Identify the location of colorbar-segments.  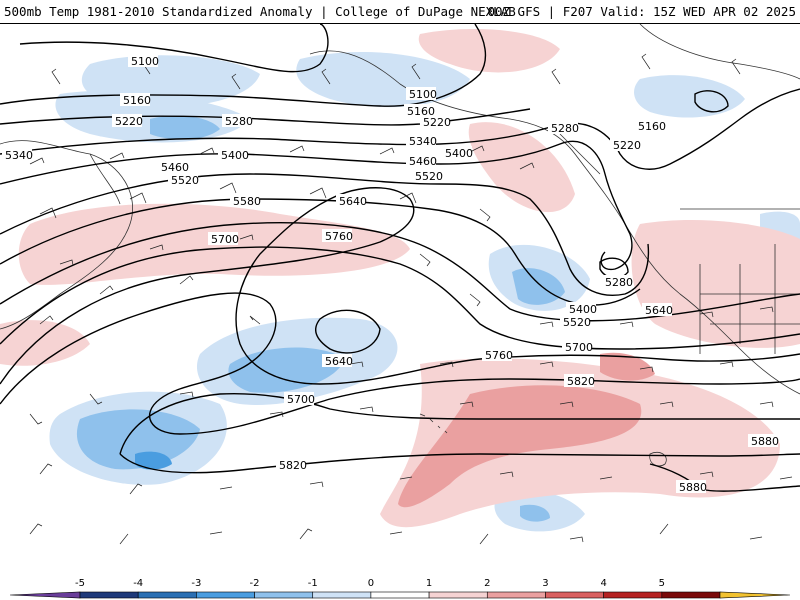
(400, 595).